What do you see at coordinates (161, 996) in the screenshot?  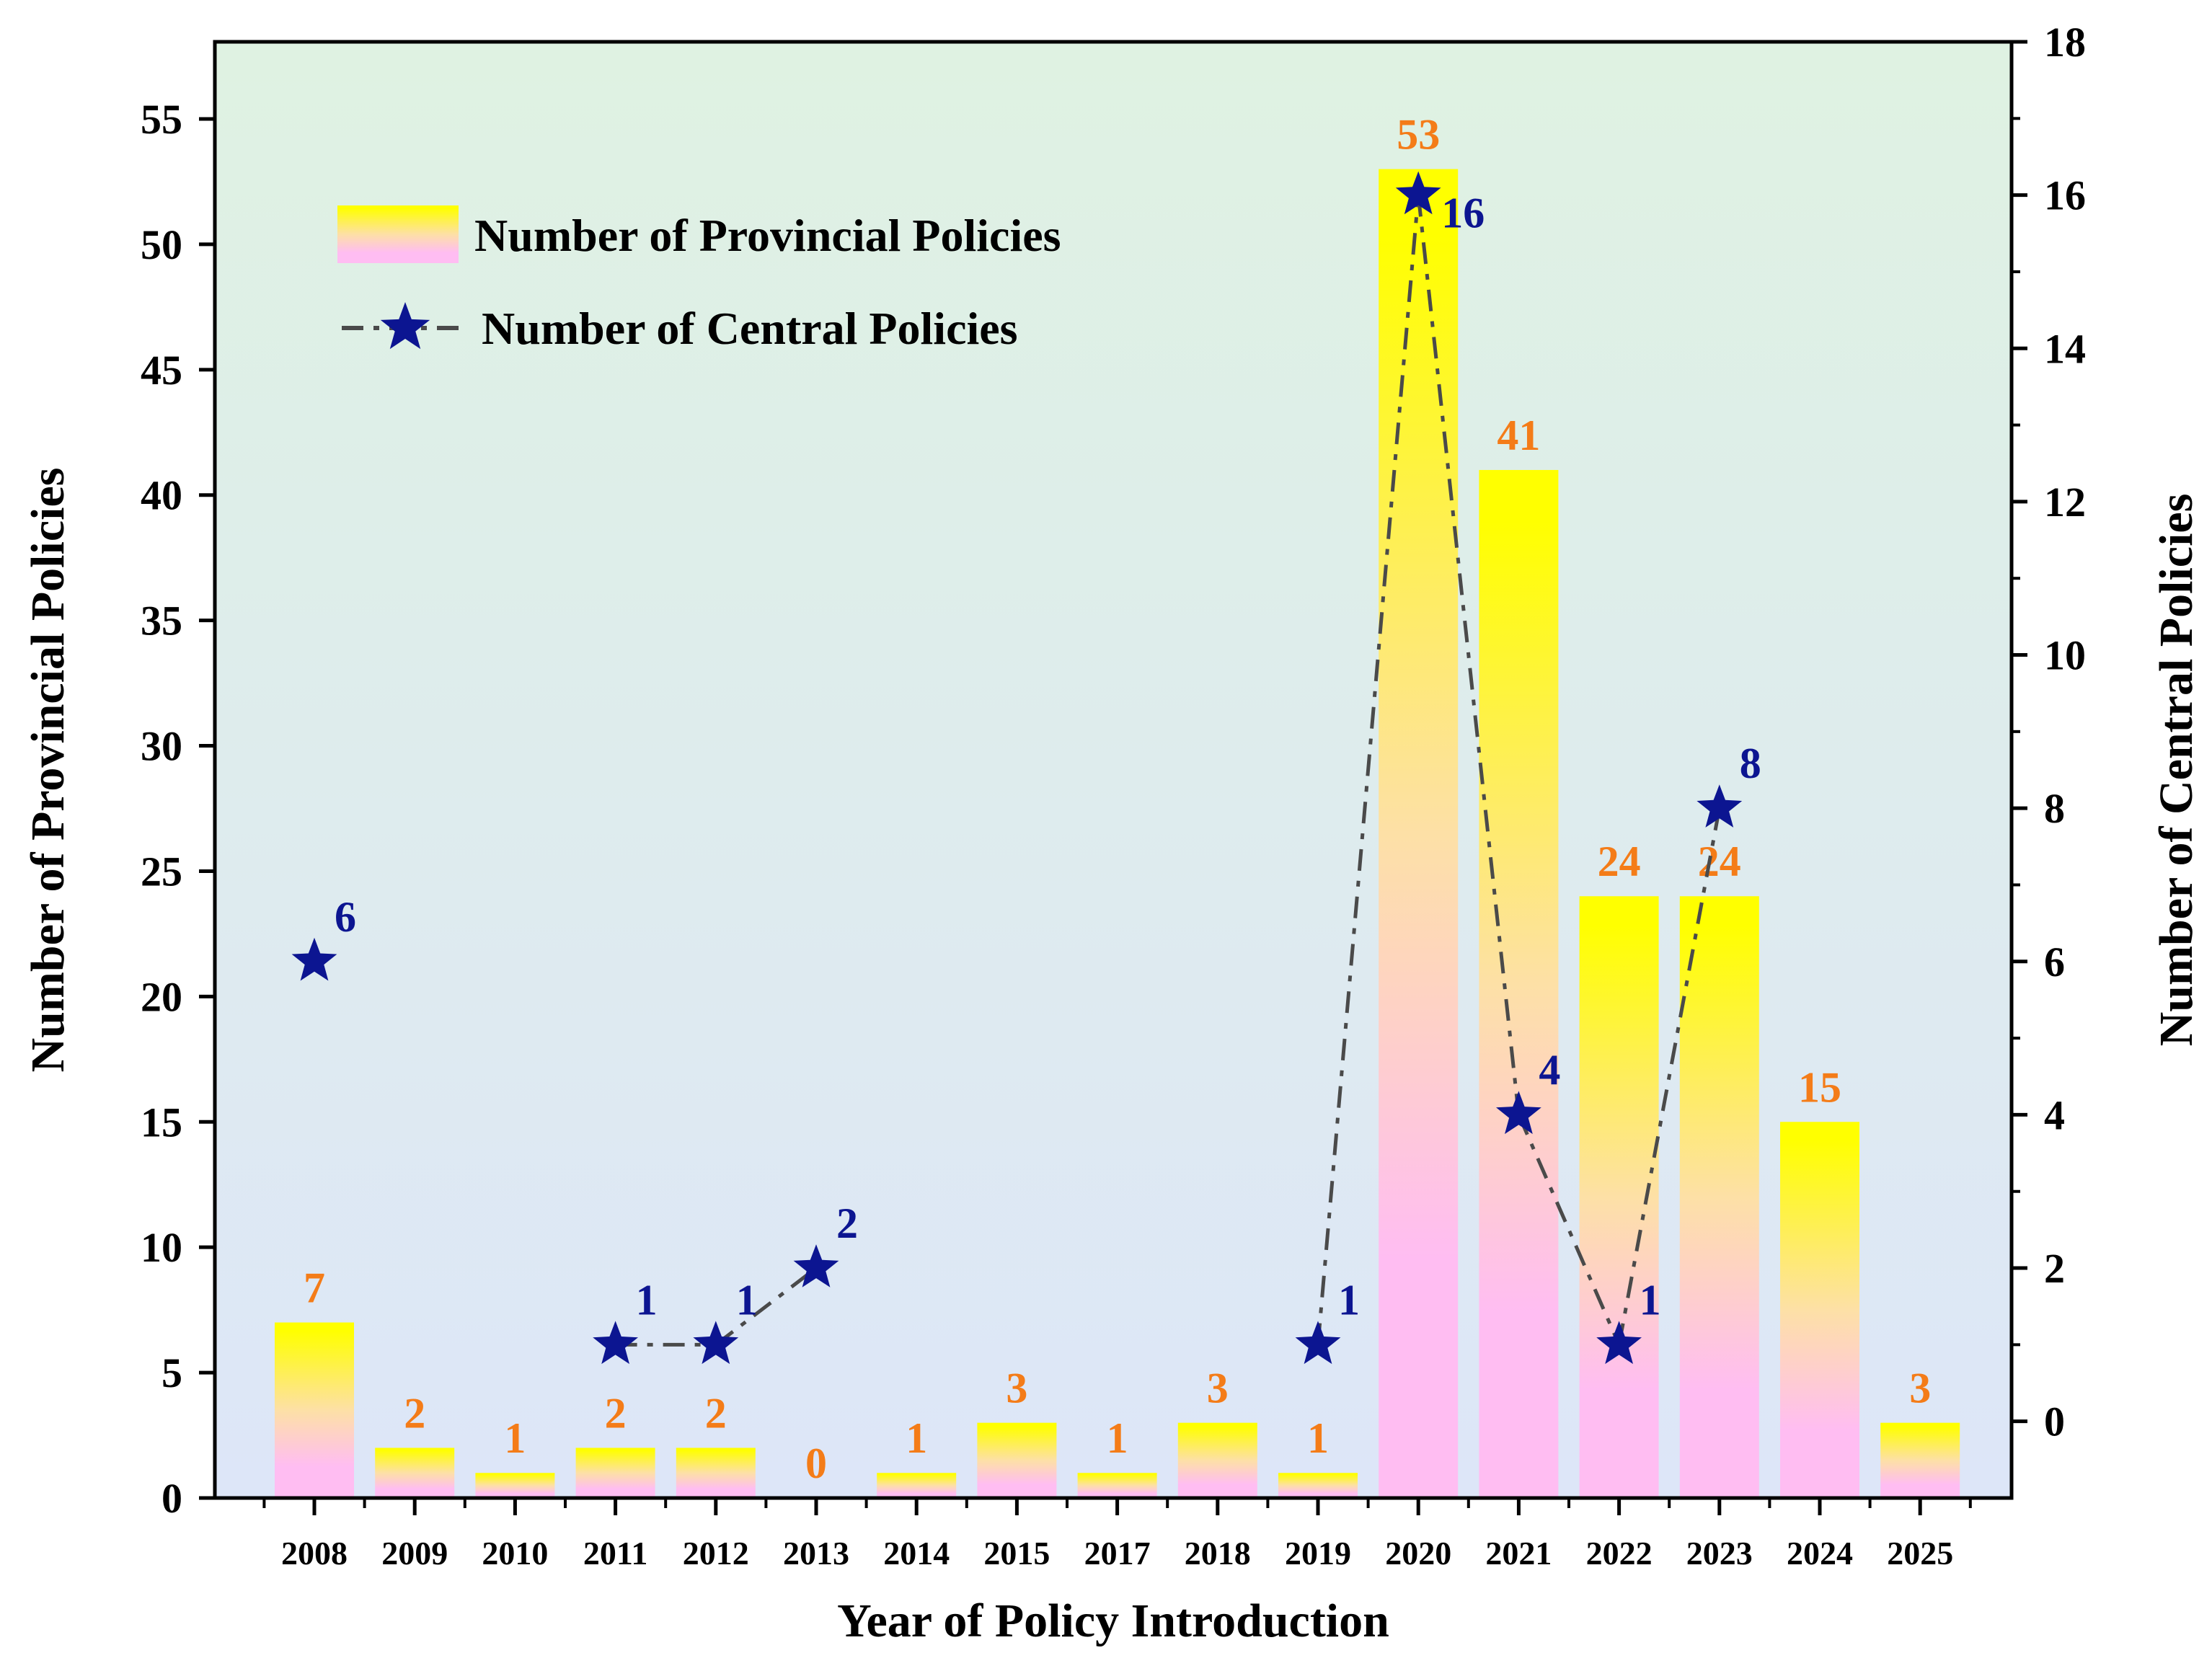 I see `y-left-tick-label-20: 20` at bounding box center [161, 996].